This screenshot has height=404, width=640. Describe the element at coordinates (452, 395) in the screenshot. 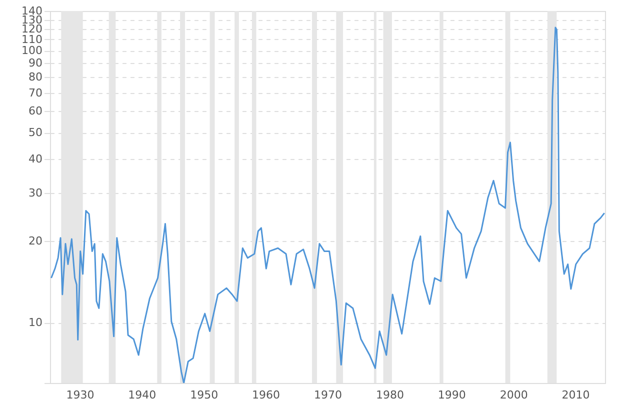

I see `x-tick-label: 1990` at that location.